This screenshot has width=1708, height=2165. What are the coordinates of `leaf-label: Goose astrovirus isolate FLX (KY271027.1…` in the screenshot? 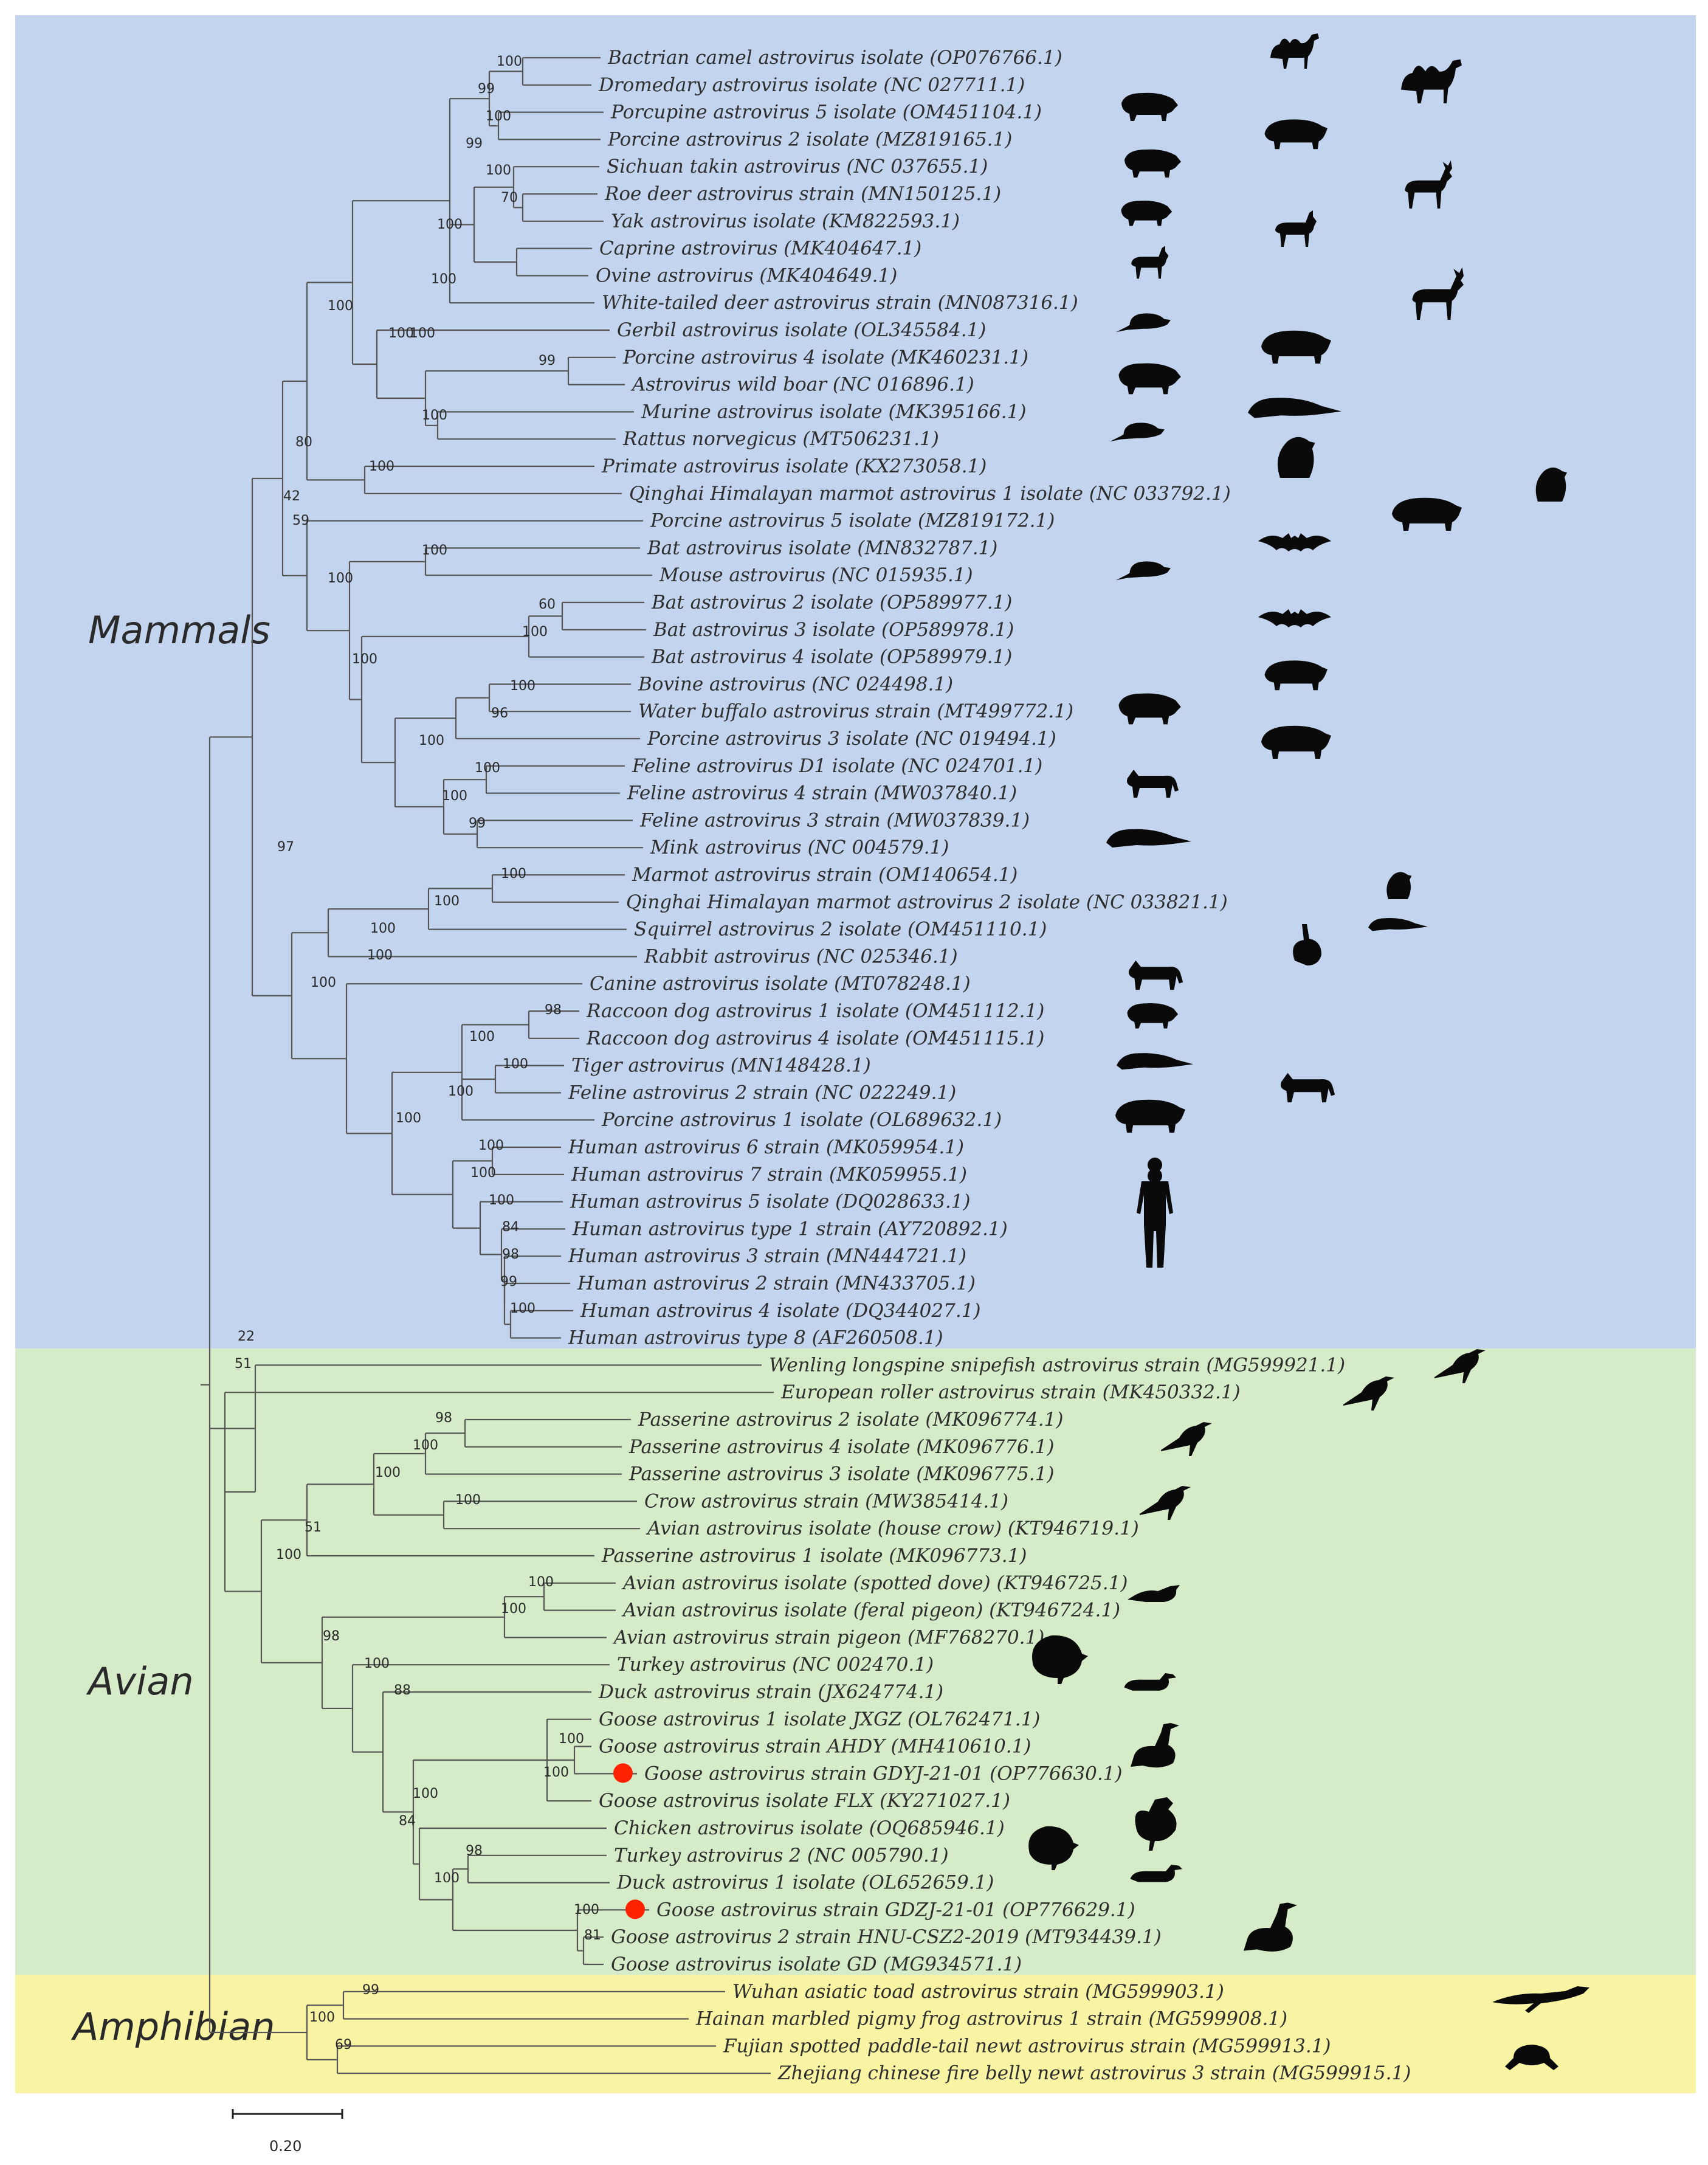 It's located at (804, 1801).